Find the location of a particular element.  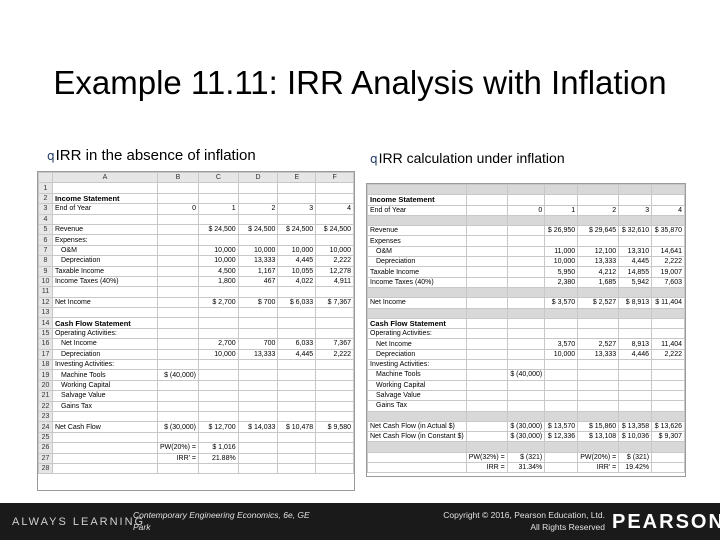

table-cell: Depreciation is located at coordinates (104, 261).